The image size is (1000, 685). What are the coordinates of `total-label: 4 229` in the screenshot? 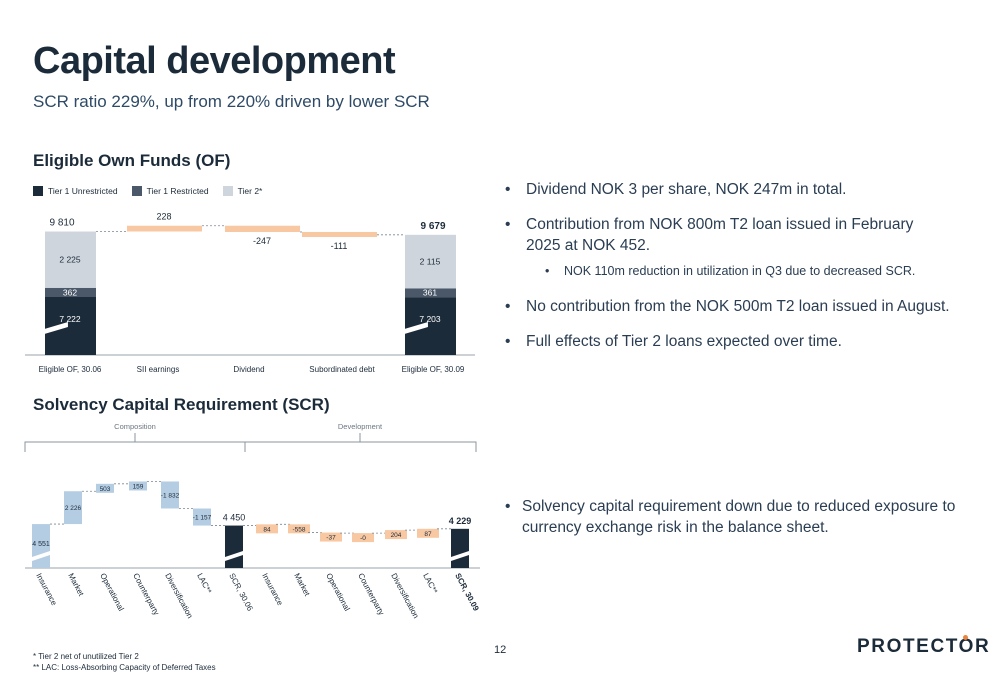 It's located at (460, 521).